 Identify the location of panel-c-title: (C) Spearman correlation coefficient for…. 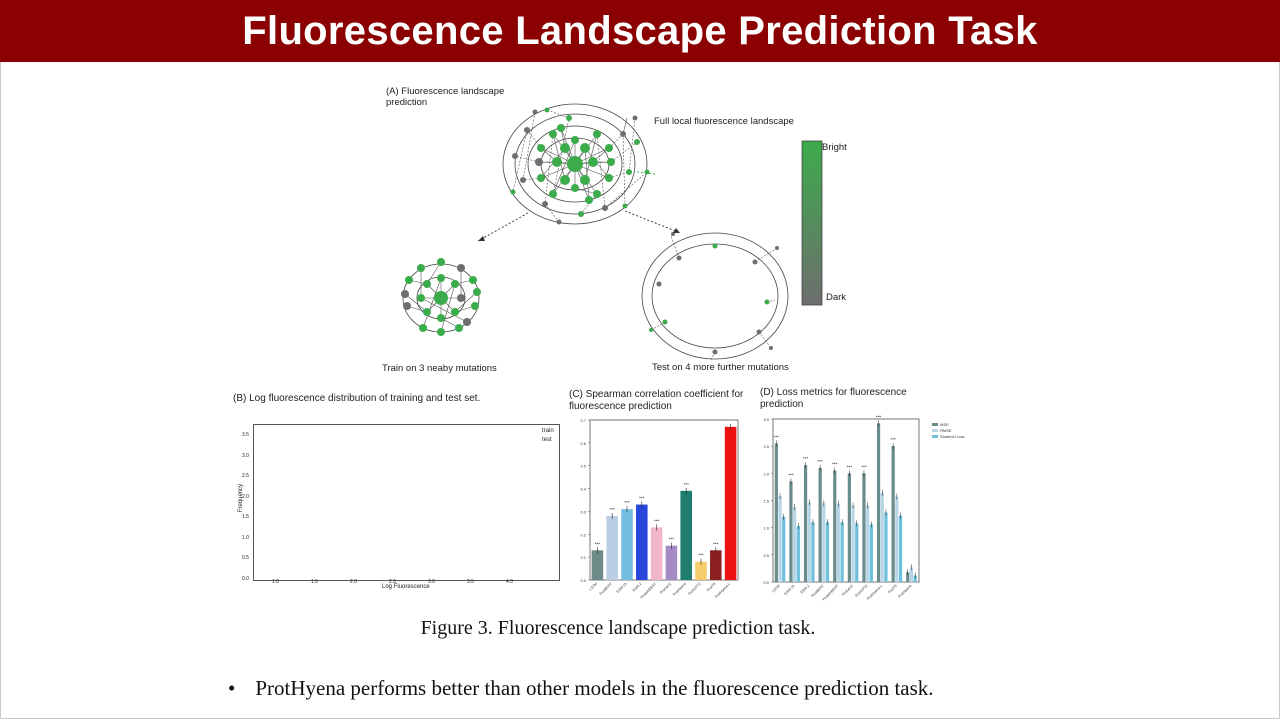
(656, 400).